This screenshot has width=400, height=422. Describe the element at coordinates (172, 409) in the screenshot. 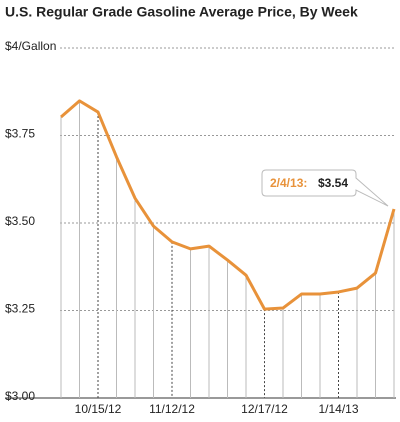

I see `x-tick-label: 11/12/12` at that location.